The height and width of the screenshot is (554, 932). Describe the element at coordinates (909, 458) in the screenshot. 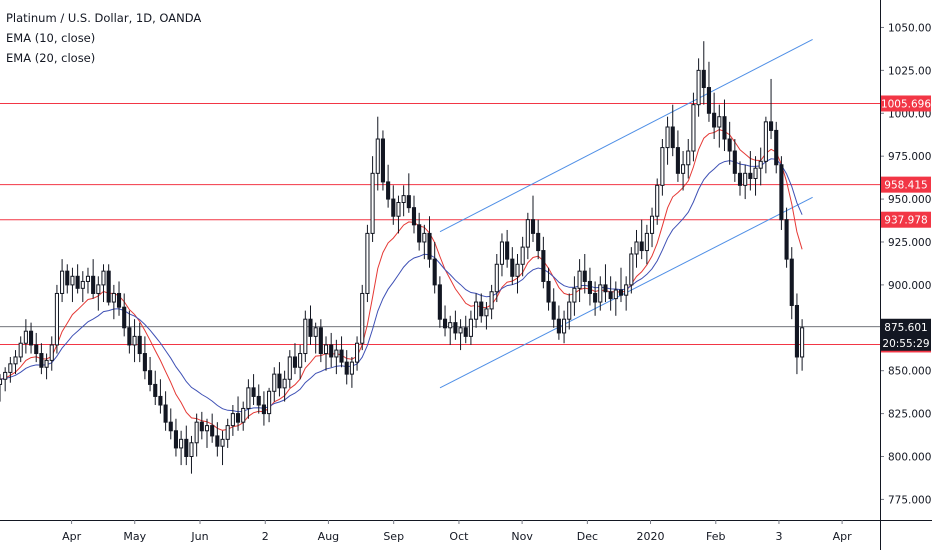

I see `y-tick-label: 800.000` at that location.